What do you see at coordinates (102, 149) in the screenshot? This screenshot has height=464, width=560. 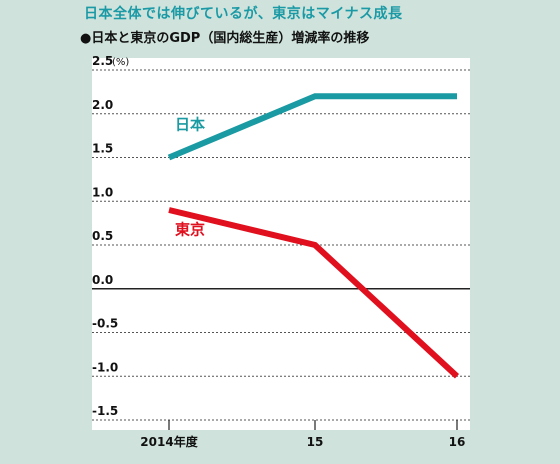 I see `y-tick-label: 1.5` at bounding box center [102, 149].